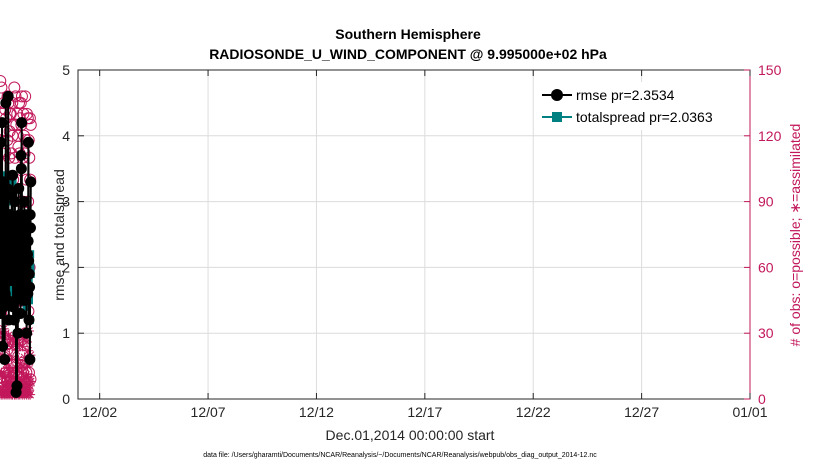 The width and height of the screenshot is (830, 470). I want to click on rmse-series, so click(18, 244).